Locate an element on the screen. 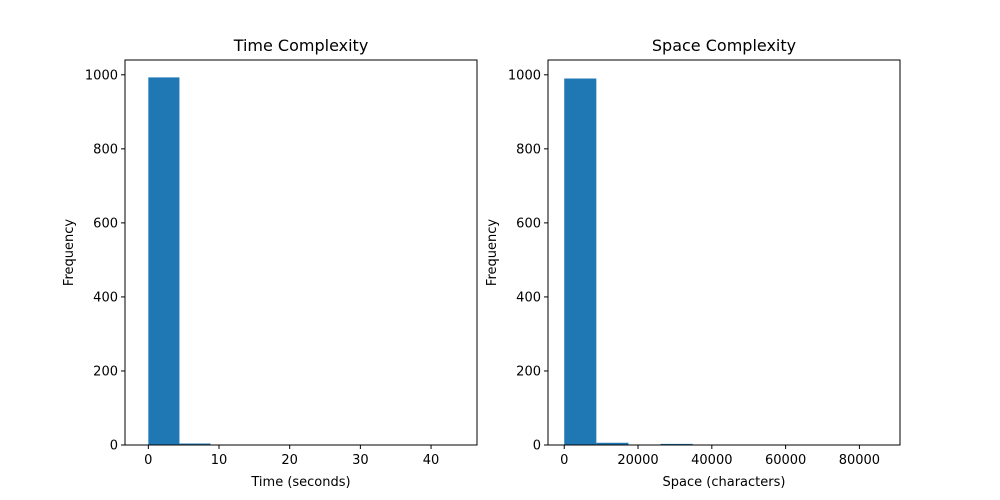  space-y-tick-label-3: 600 is located at coordinates (528, 223).